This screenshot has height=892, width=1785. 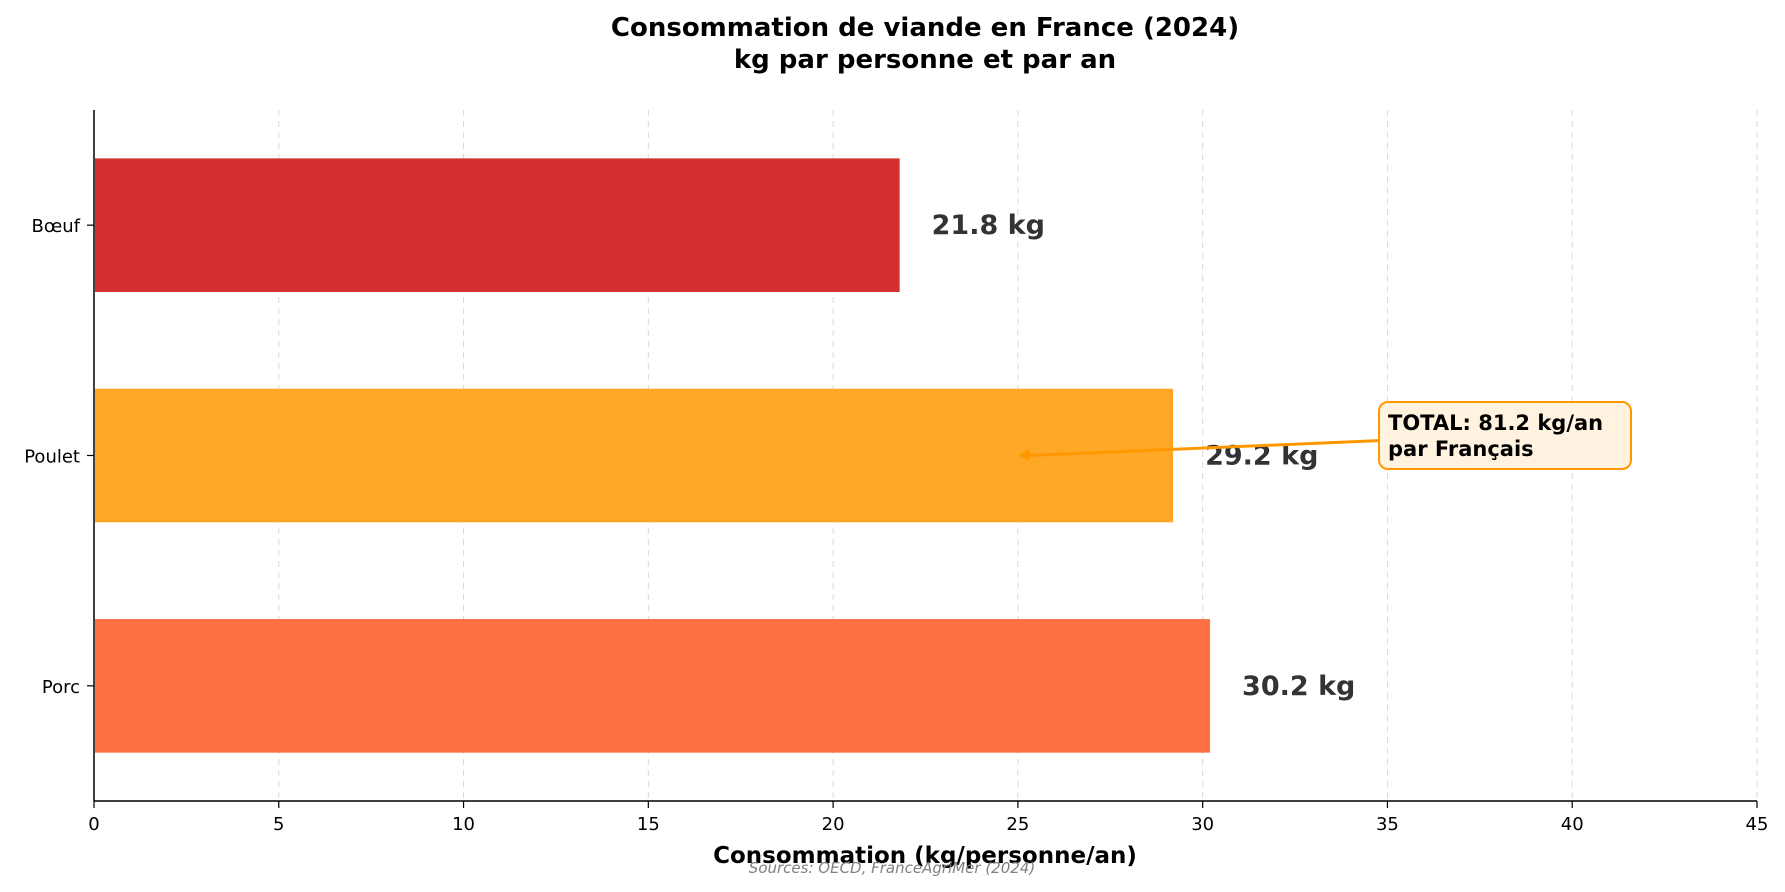 What do you see at coordinates (55, 226) in the screenshot?
I see `category-label-0: Bœuf` at bounding box center [55, 226].